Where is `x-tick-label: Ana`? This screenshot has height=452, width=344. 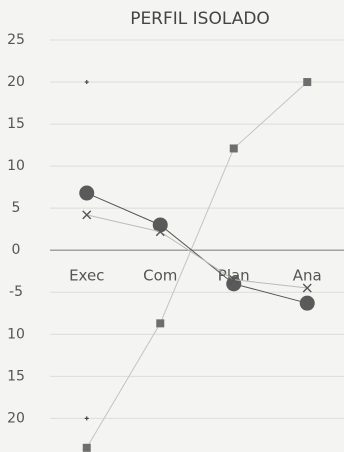 x-tick-label: Ana is located at coordinates (307, 276).